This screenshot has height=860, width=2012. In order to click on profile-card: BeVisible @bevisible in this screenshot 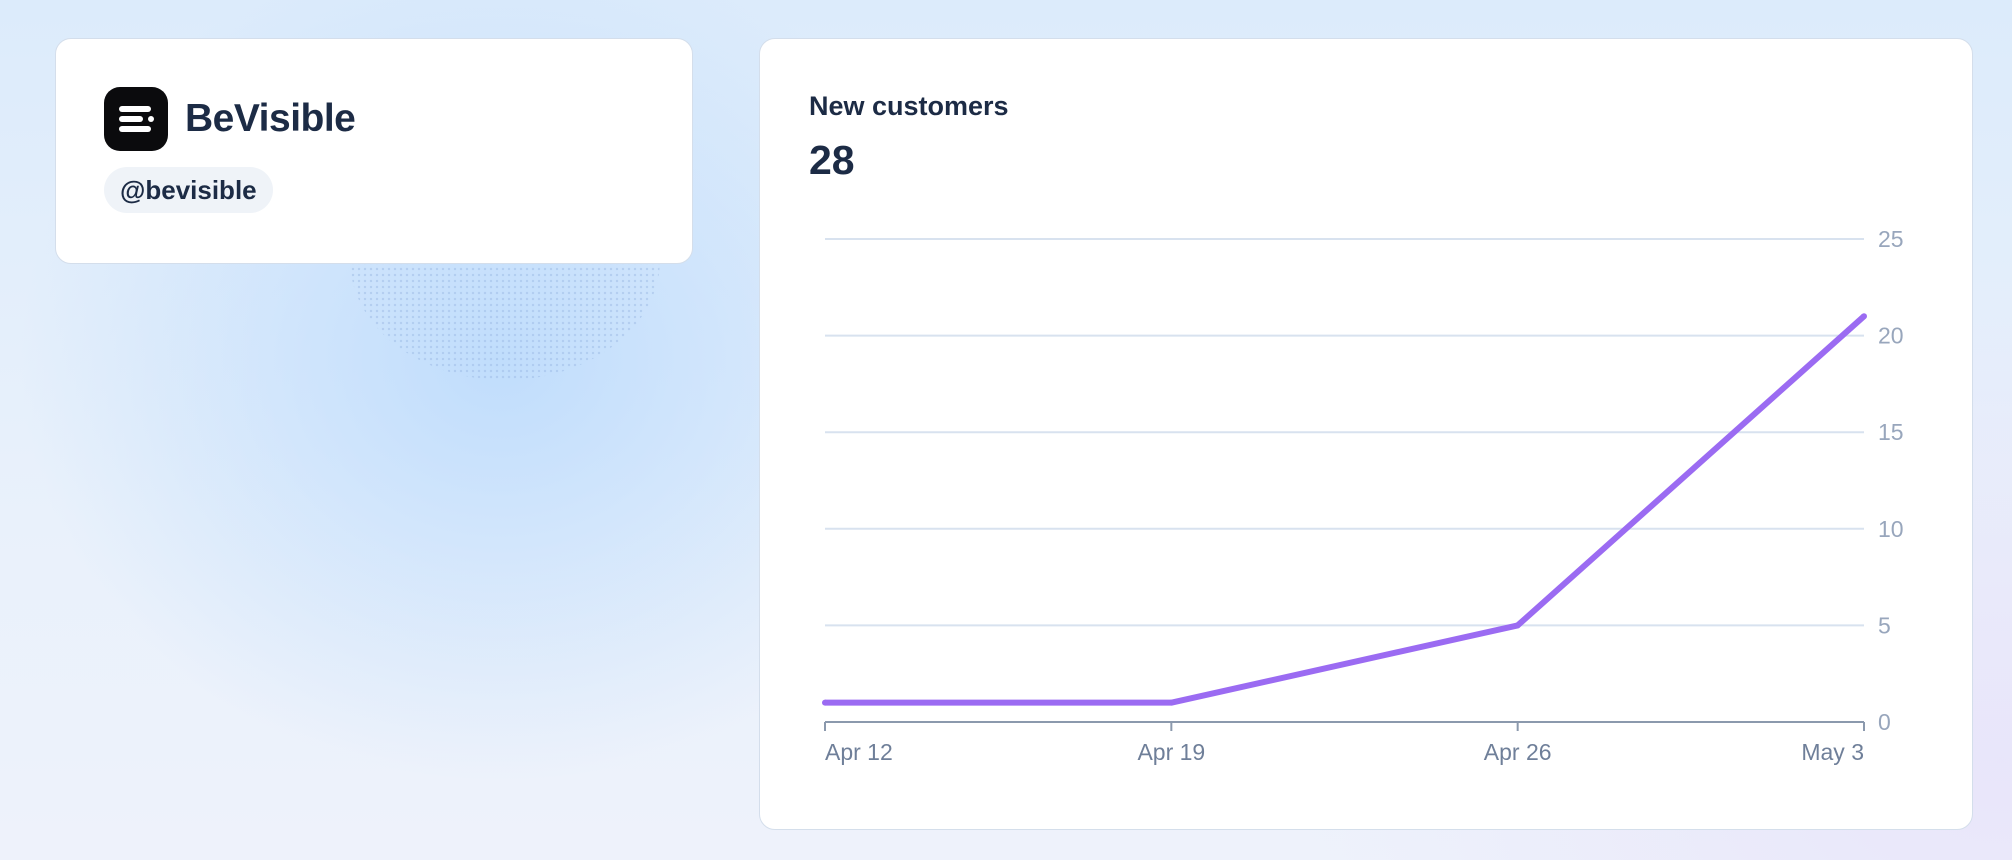, I will do `click(374, 151)`.